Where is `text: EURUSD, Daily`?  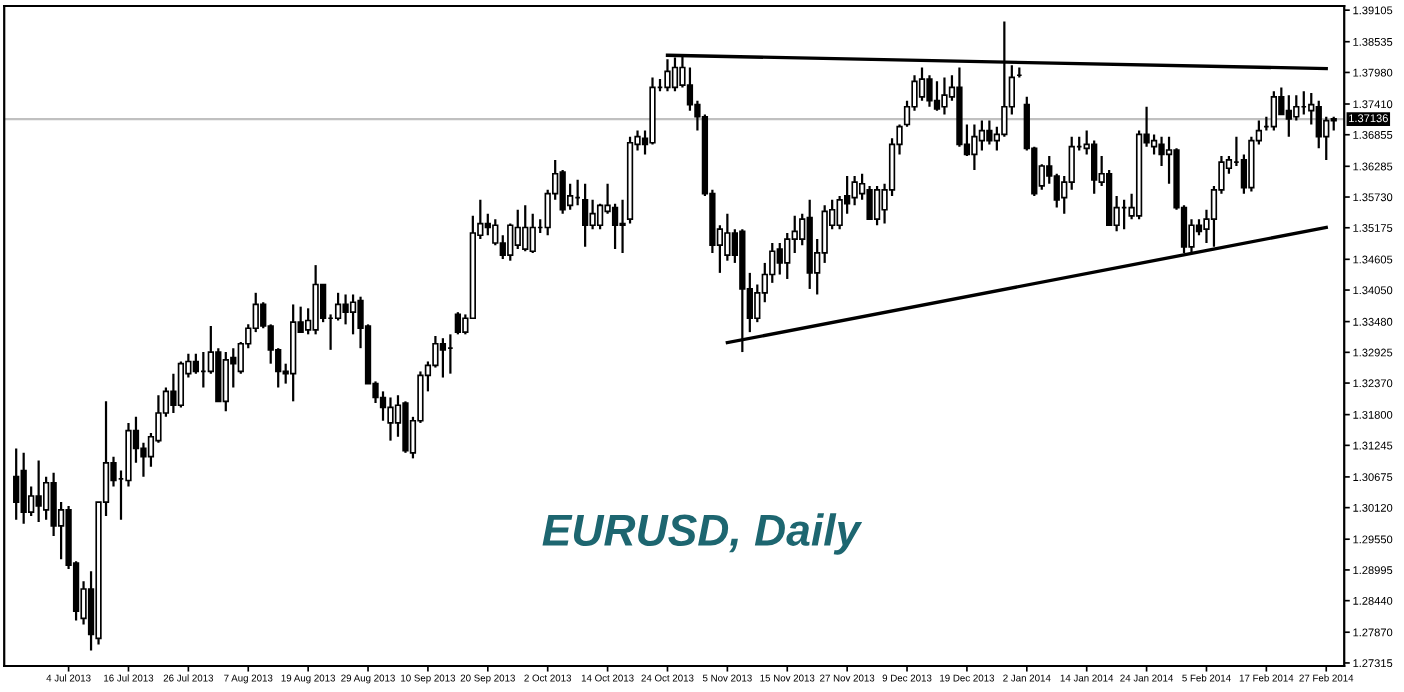 text: EURUSD, Daily is located at coordinates (702, 534).